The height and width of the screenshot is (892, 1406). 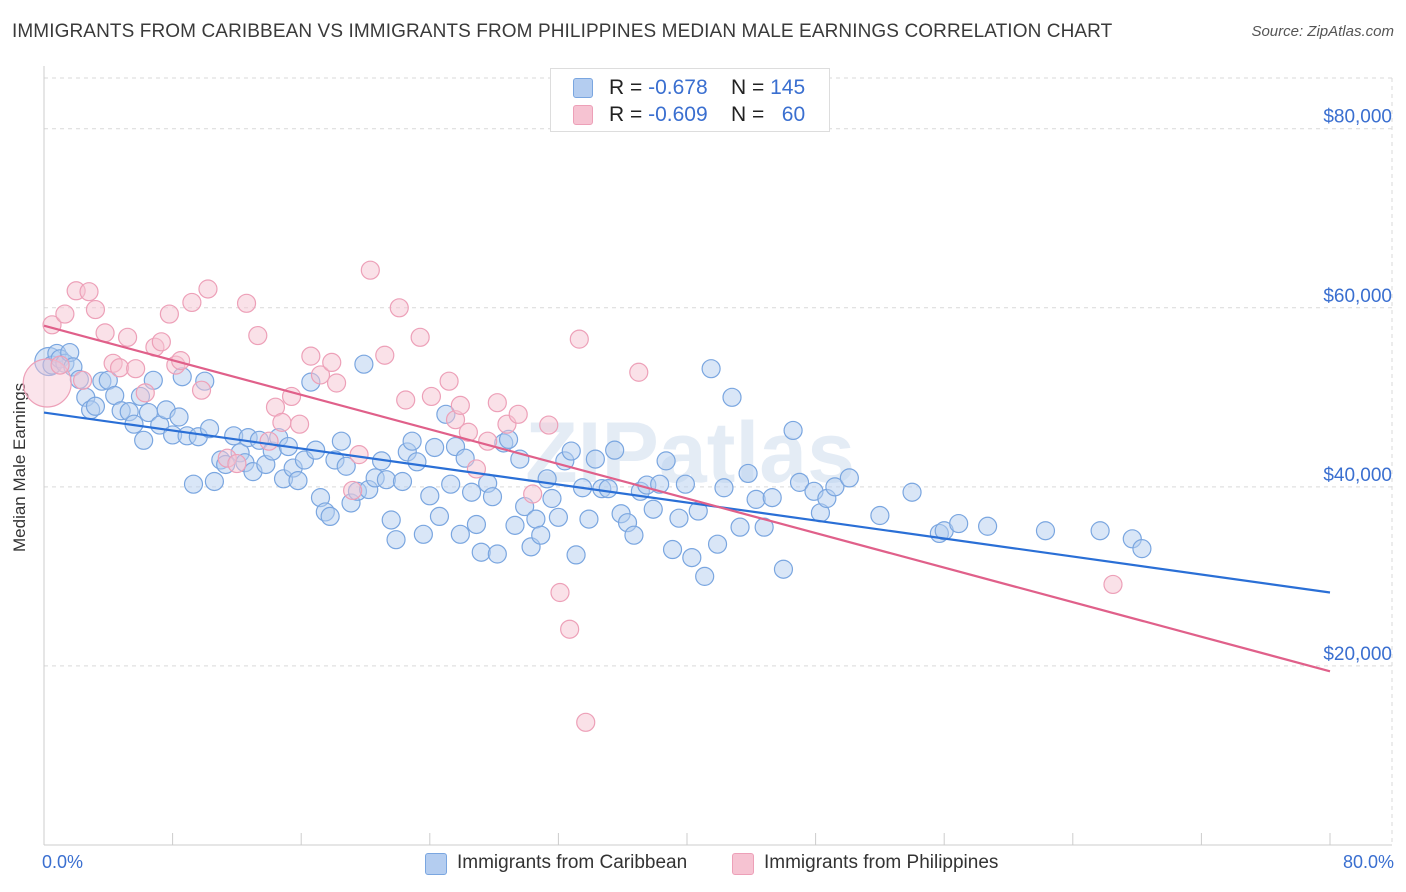 I want to click on y-tick-label: $40,000, so click(x=1357, y=475).